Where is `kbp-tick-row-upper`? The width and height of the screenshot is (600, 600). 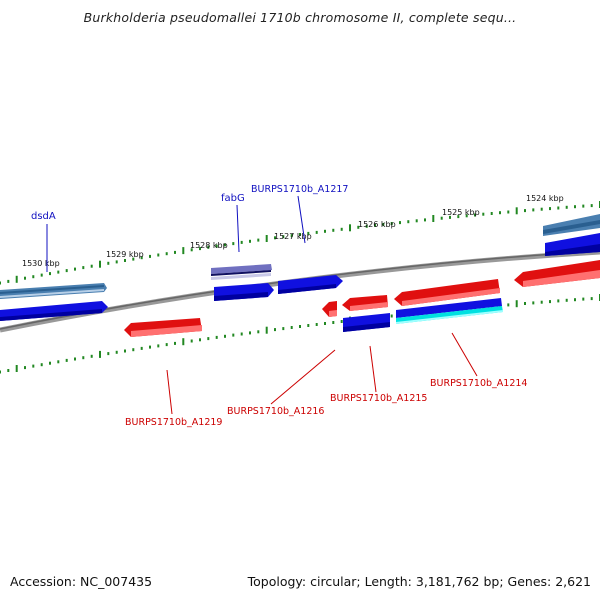 kbp-tick-row-upper is located at coordinates (300, 243).